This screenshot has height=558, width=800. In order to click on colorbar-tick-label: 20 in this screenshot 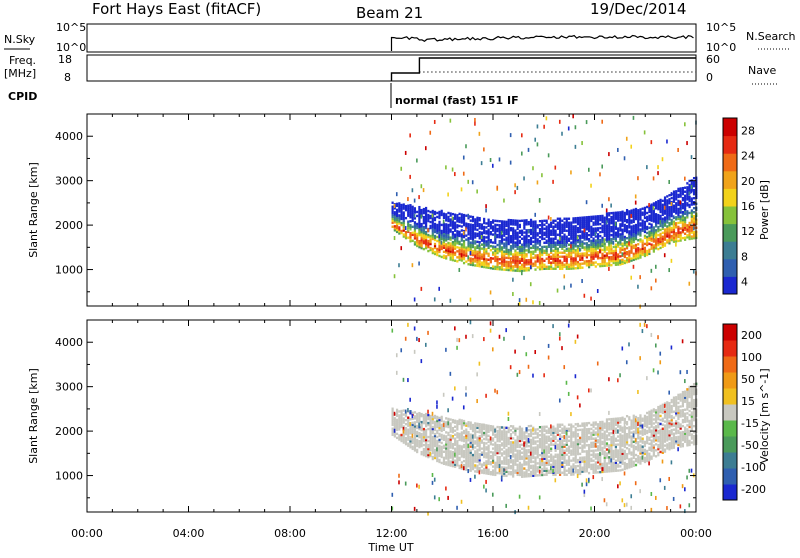, I will do `click(748, 181)`.